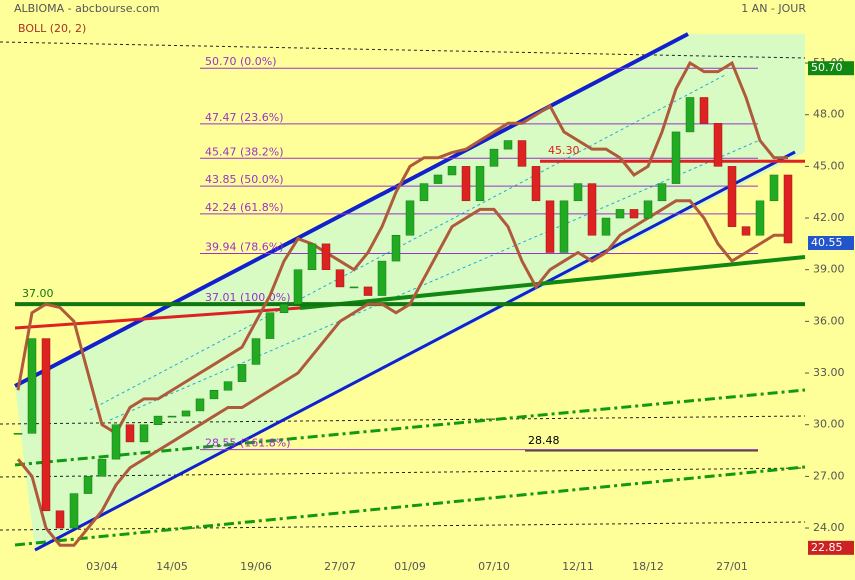  Describe the element at coordinates (578, 566) in the screenshot. I see `x-tick-label: 12/11` at that location.